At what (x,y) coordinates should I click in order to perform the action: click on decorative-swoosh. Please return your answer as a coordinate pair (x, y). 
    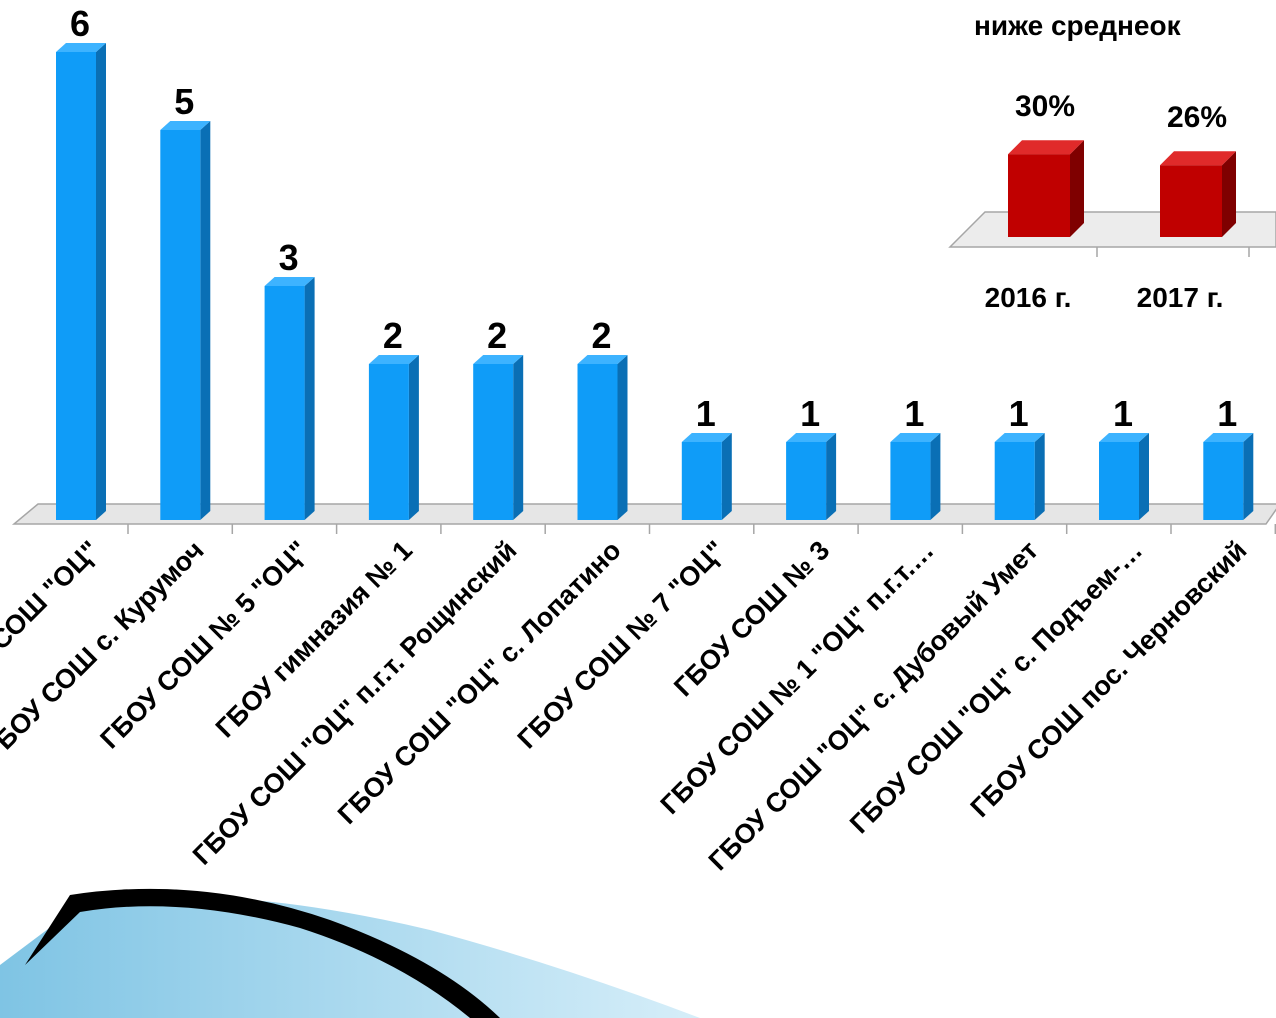
    Looking at the image, I should click on (350, 953).